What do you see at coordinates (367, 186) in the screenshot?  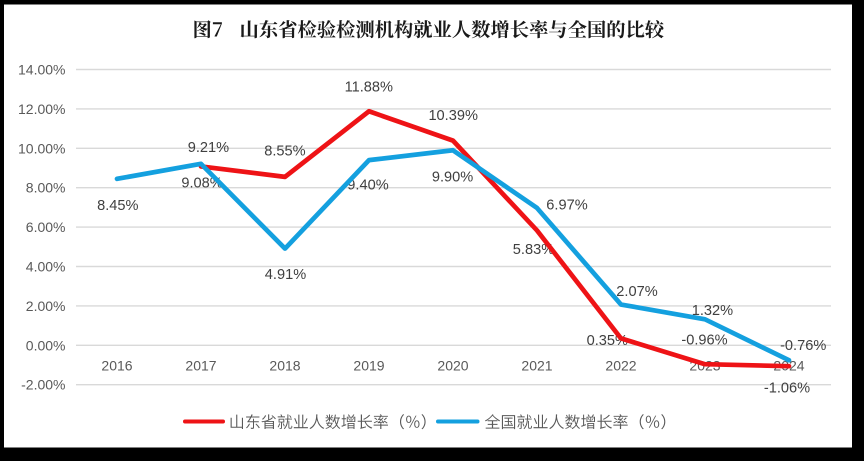 I see `svg-text: 9.40%` at bounding box center [367, 186].